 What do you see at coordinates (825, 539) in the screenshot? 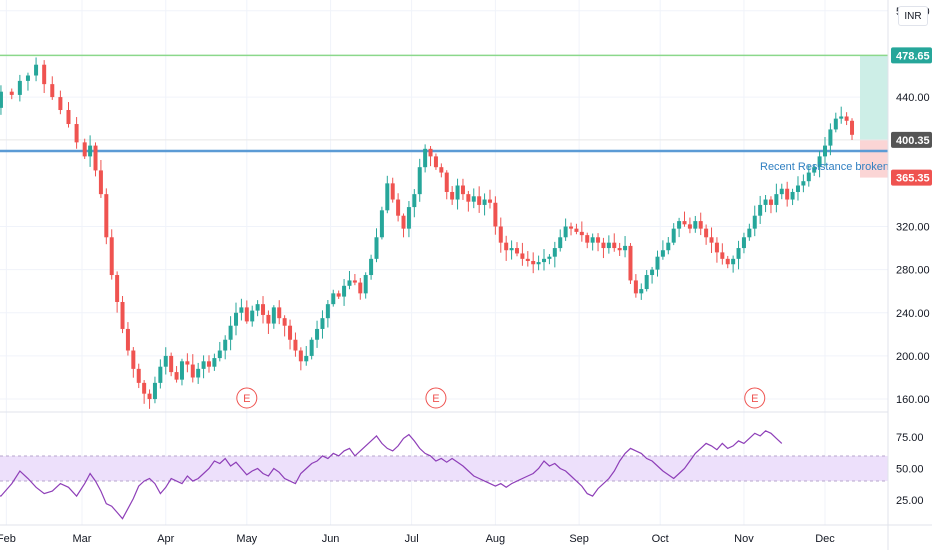
I see `time-tick-label: Dec` at bounding box center [825, 539].